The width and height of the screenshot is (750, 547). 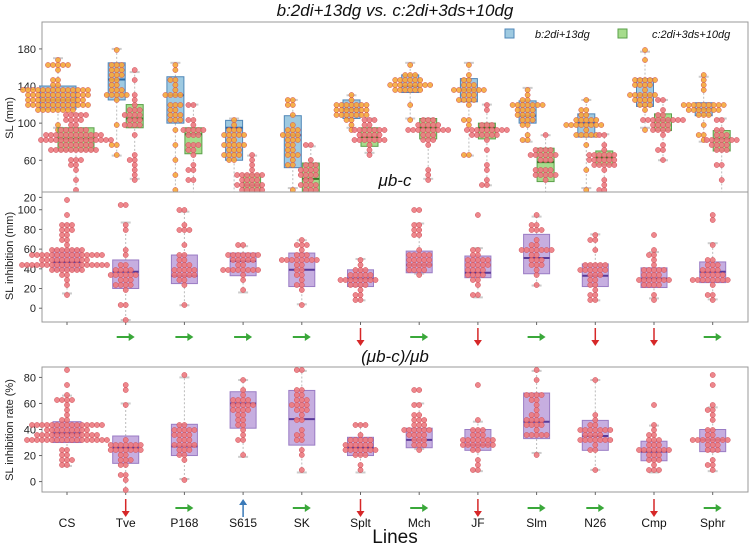 What do you see at coordinates (67, 523) in the screenshot?
I see `x-tick-label-CS: CS` at bounding box center [67, 523].